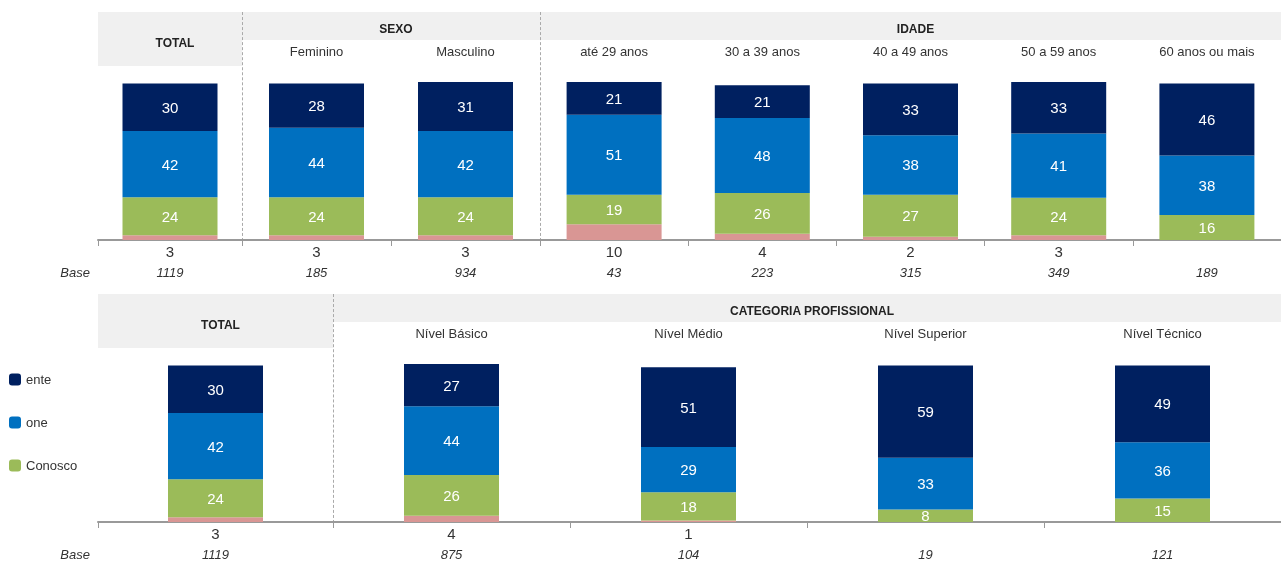  I want to click on data-label: 19, so click(614, 209).